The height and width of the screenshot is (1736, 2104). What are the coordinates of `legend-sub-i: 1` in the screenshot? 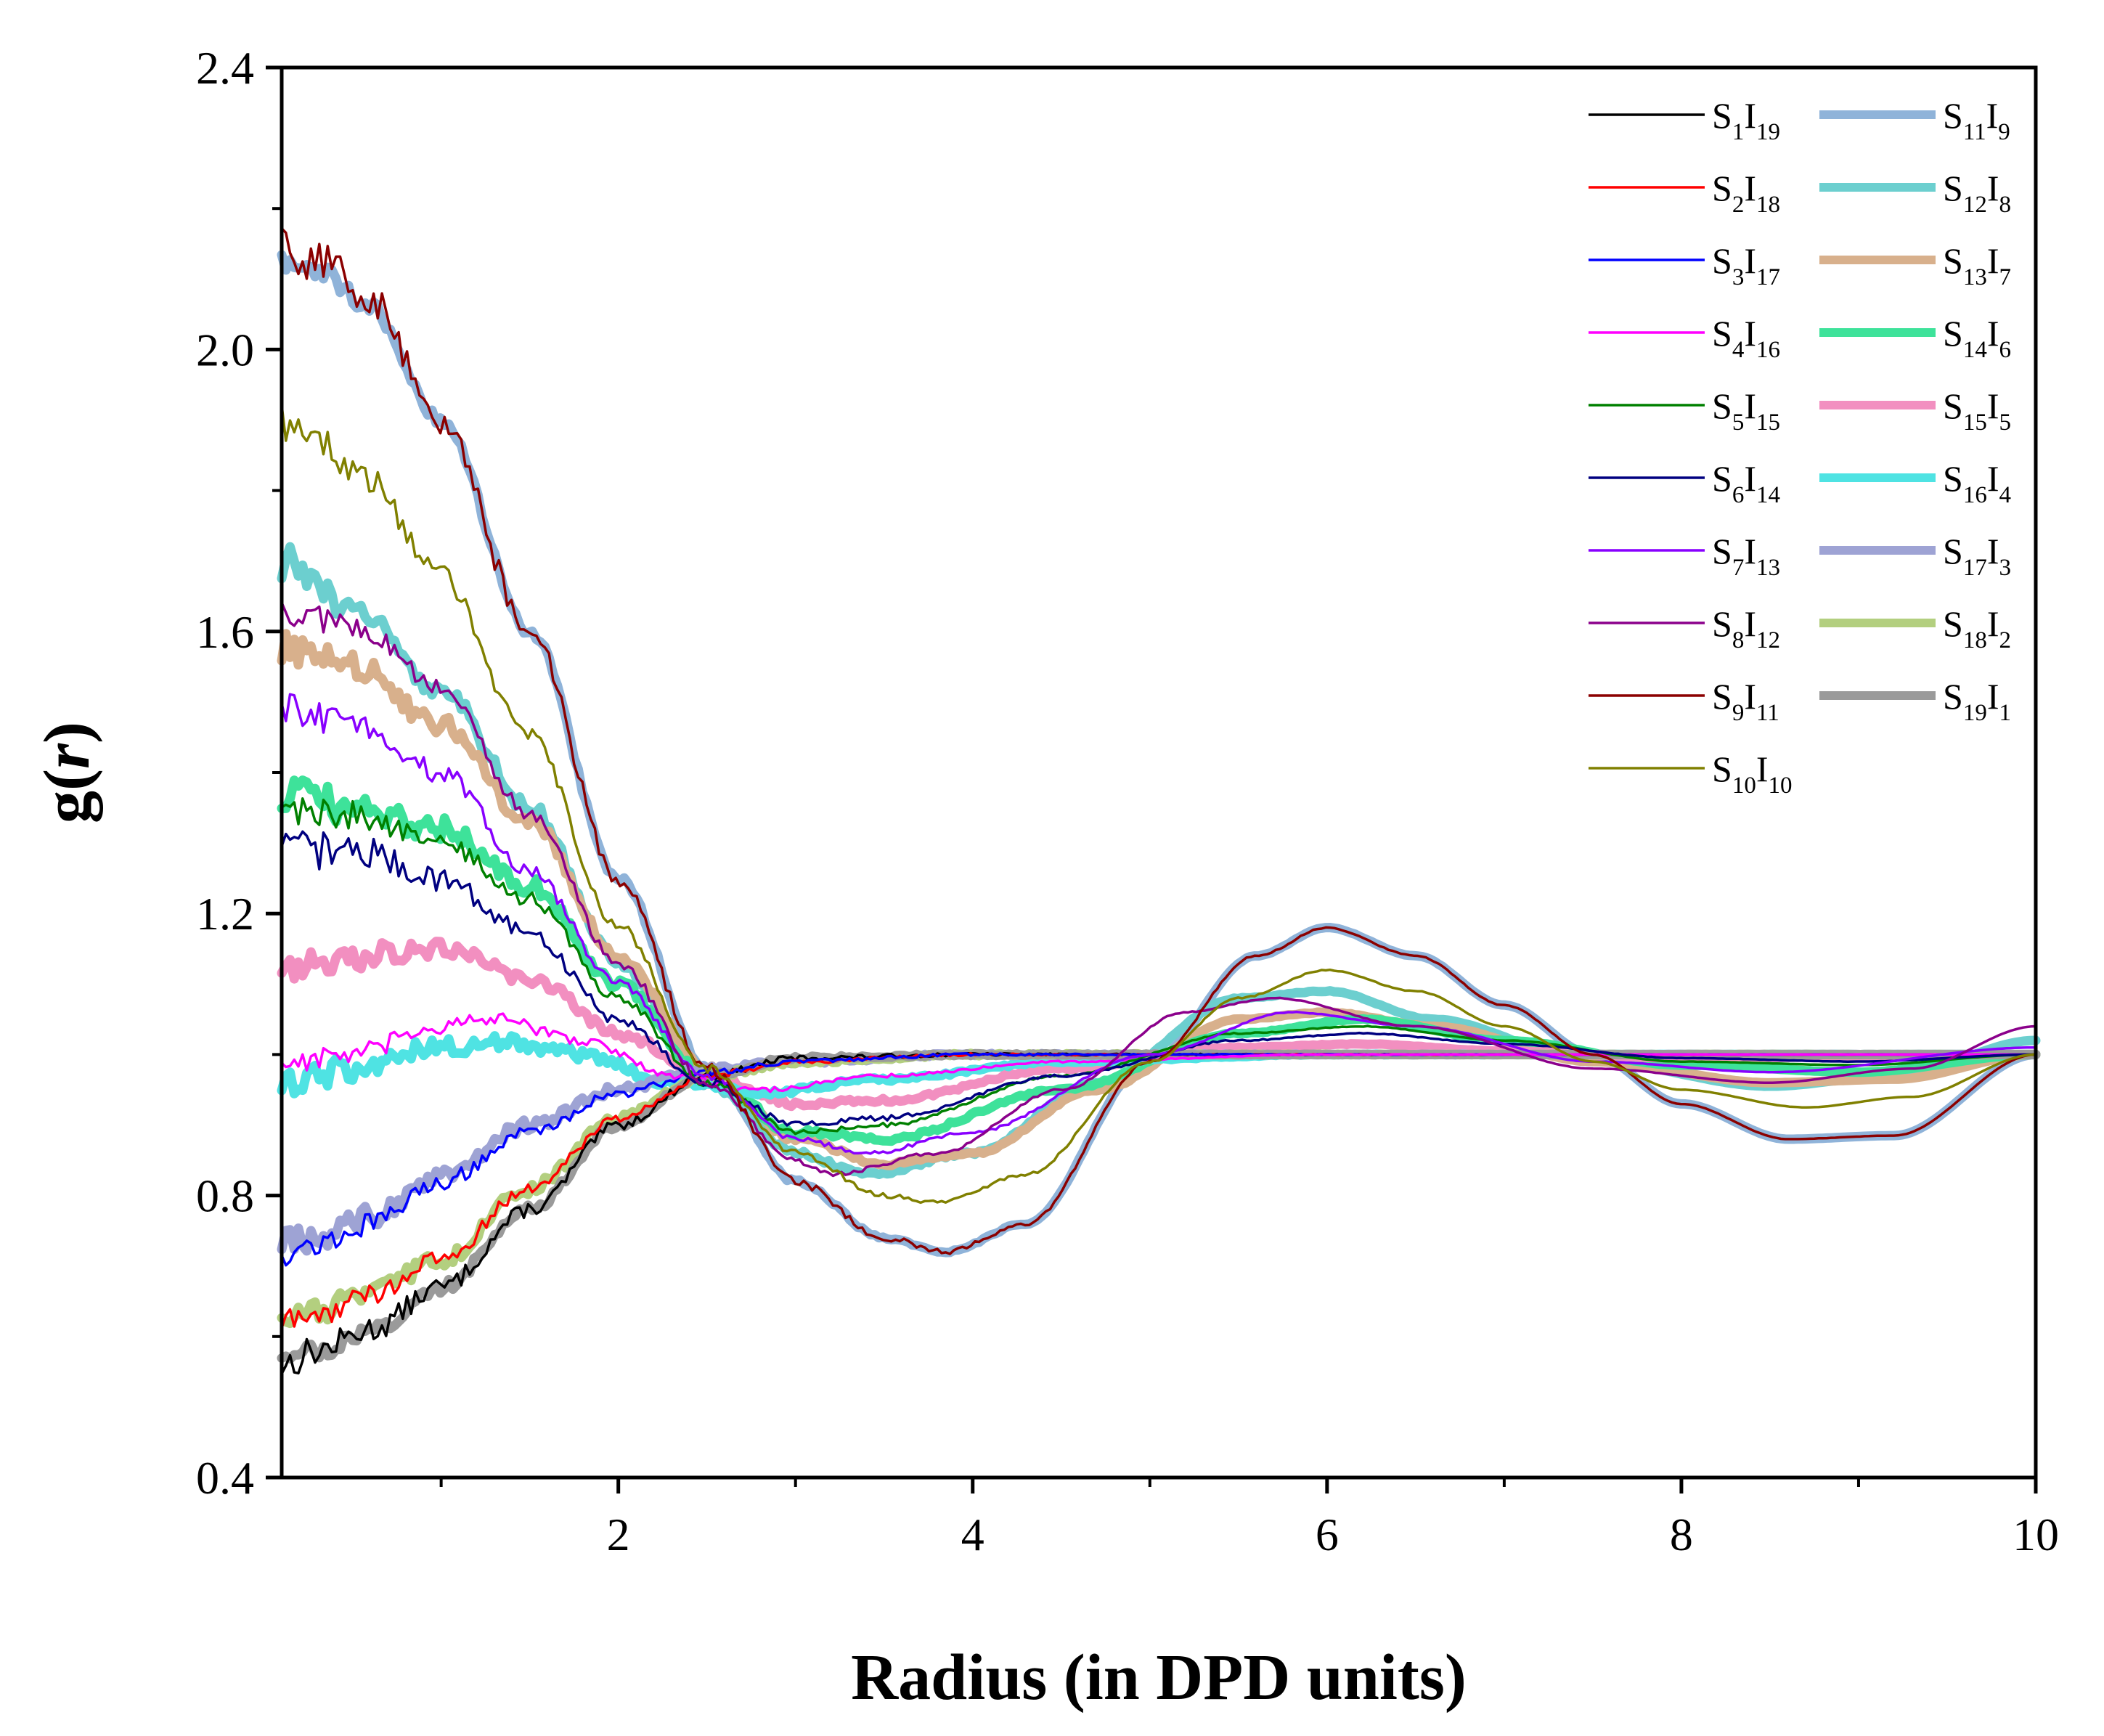 It's located at (2005, 713).